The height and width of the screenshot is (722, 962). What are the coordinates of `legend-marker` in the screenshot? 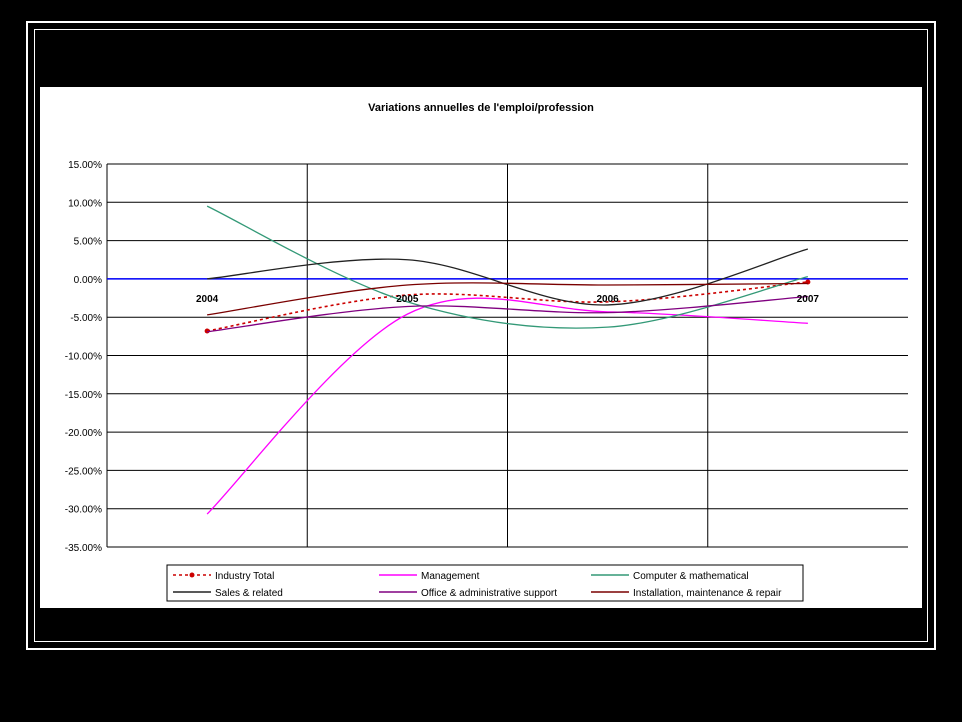 It's located at (192, 575).